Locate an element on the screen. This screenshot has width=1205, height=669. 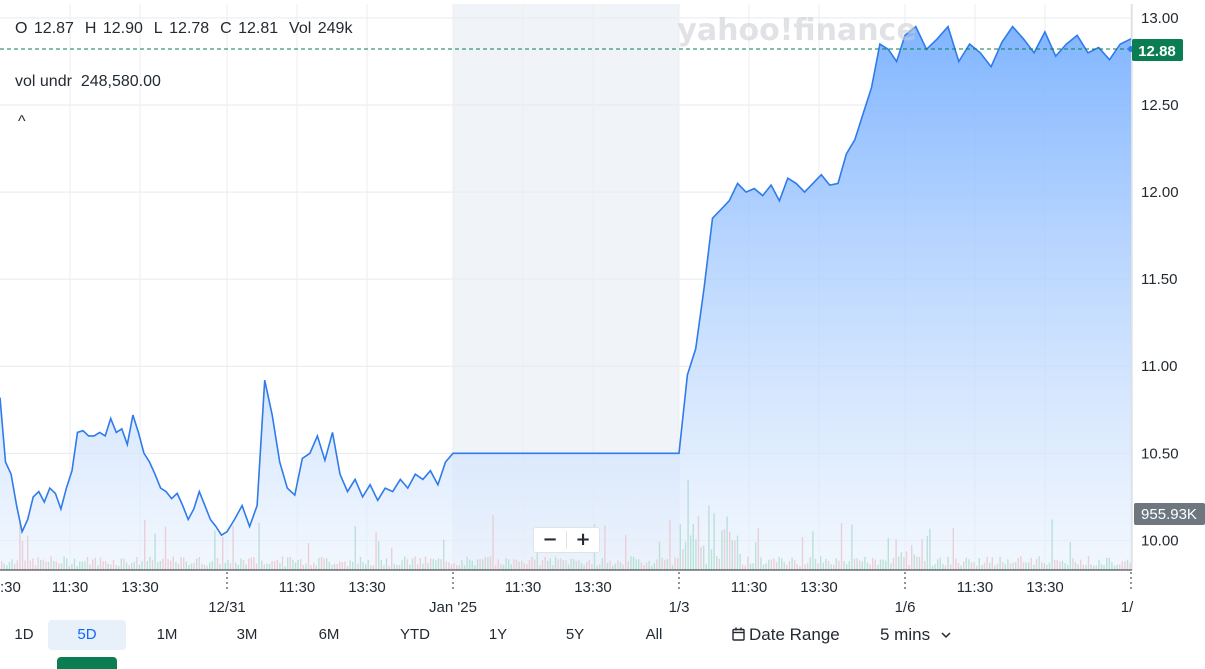
open-value: 12.87 is located at coordinates (53, 28).